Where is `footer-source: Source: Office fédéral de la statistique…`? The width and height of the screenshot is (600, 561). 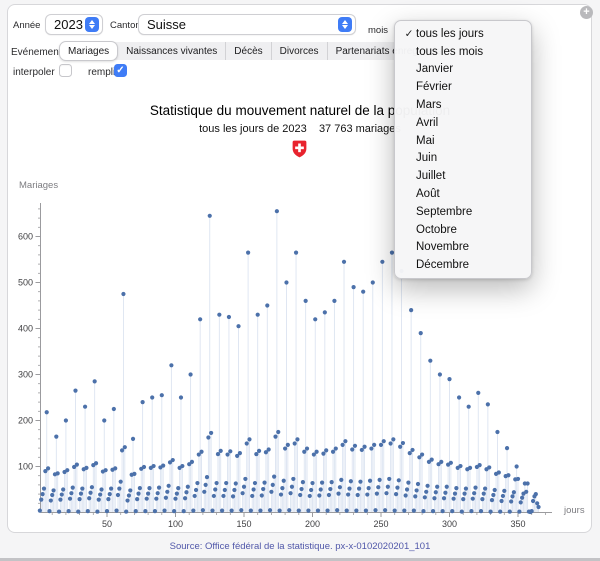
footer-source: Source: Office fédéral de la statistique… is located at coordinates (300, 546).